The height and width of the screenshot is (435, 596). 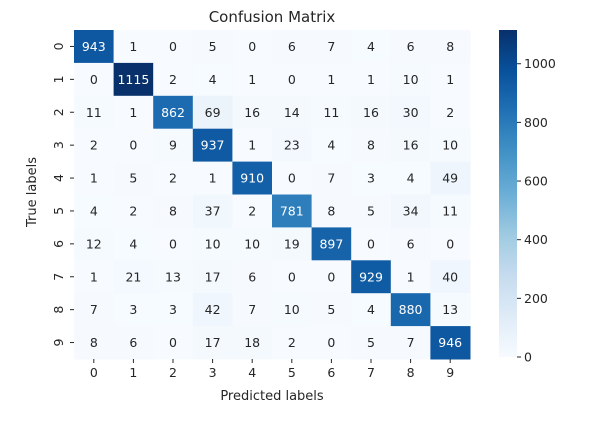 What do you see at coordinates (58, 46) in the screenshot?
I see `y-tick-label-0: 0` at bounding box center [58, 46].